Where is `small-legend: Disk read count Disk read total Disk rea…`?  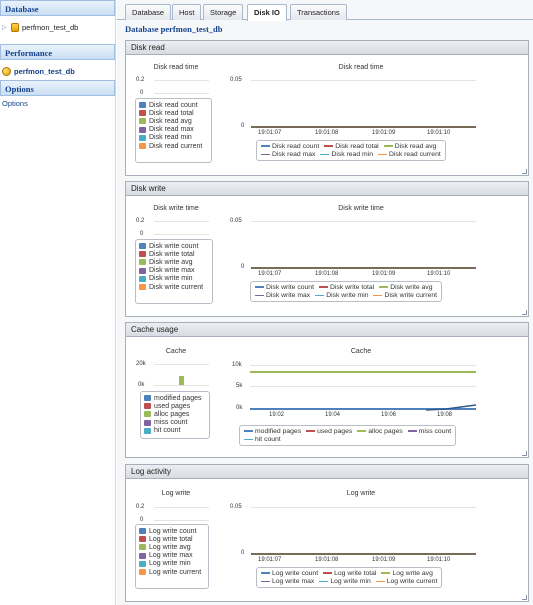 small-legend: Disk read count Disk read total Disk rea… is located at coordinates (173, 130).